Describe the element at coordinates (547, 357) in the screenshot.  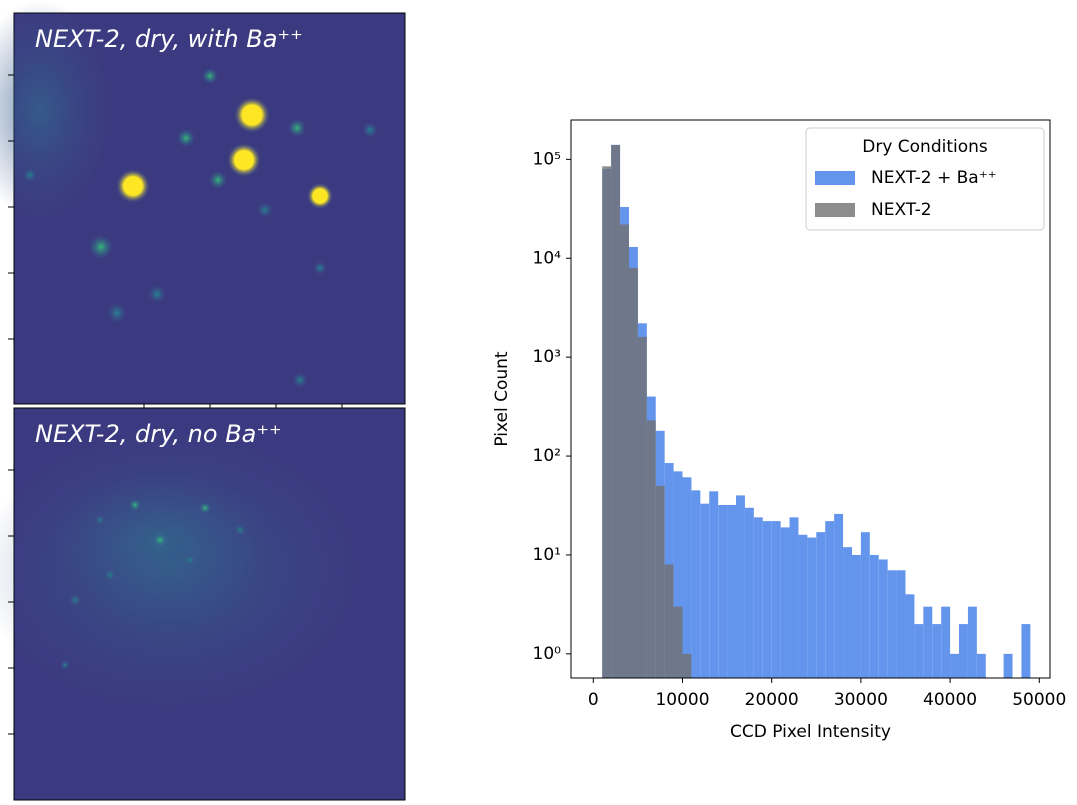
I see `y-tick-label: 10³` at that location.